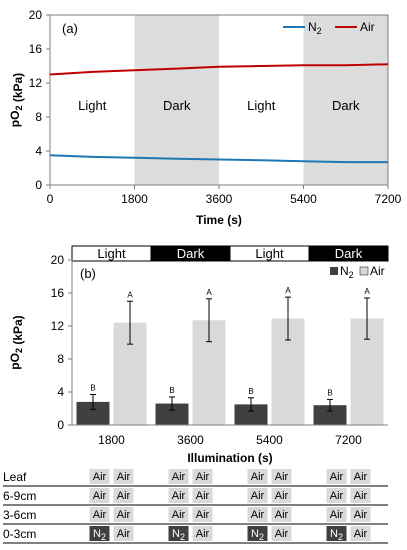 The height and width of the screenshot is (550, 407). I want to click on category-label: 3600, so click(190, 440).